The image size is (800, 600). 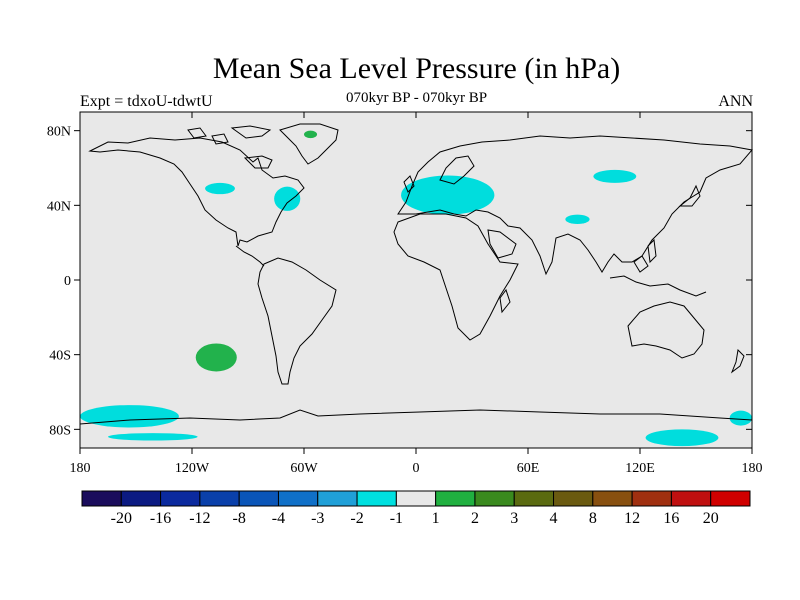 I want to click on map-subtitle: 070kyr BP - 070kyr BP, so click(x=416, y=98).